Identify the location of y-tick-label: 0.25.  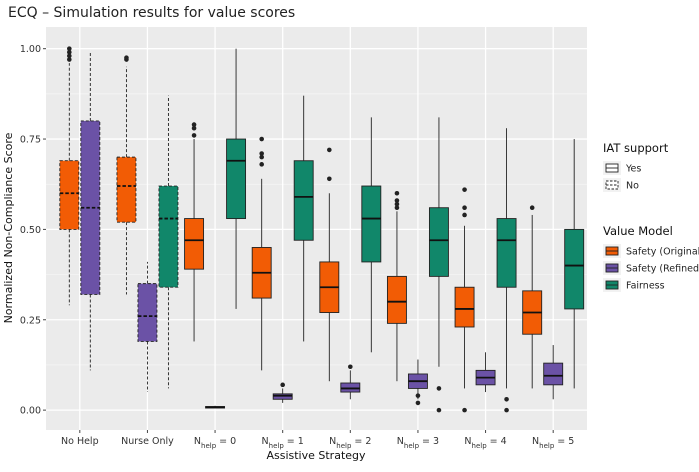
(30, 320).